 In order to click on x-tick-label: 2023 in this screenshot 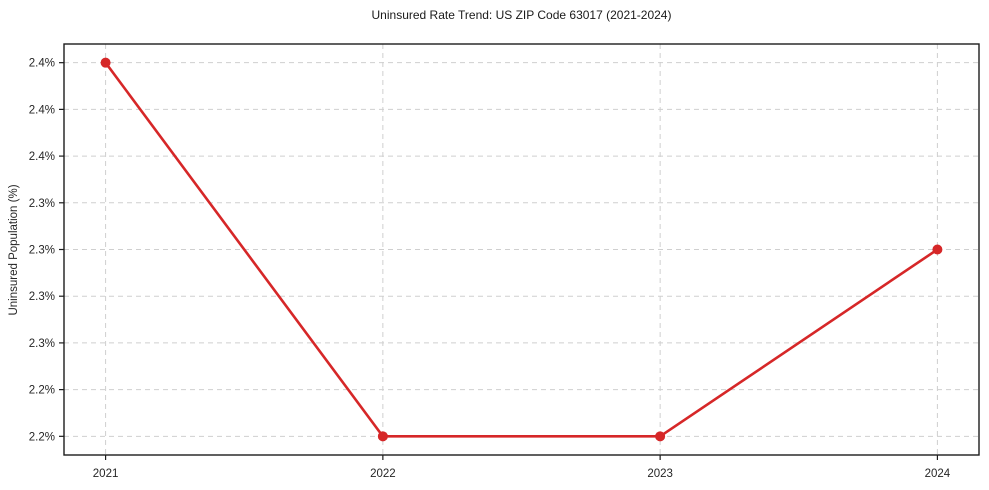, I will do `click(660, 474)`.